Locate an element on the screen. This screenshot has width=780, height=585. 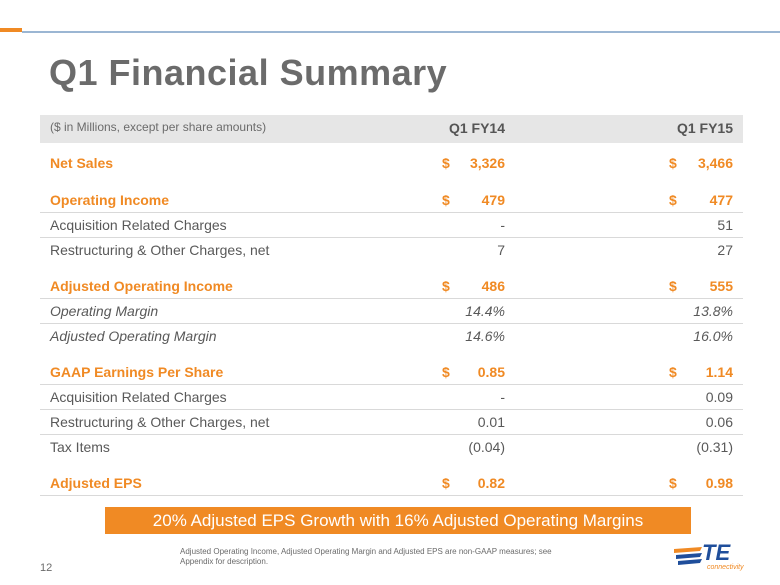
table-row-adjusted-operating-income: Adjusted Operating Income $ 486 $ 555 is located at coordinates (391, 286).